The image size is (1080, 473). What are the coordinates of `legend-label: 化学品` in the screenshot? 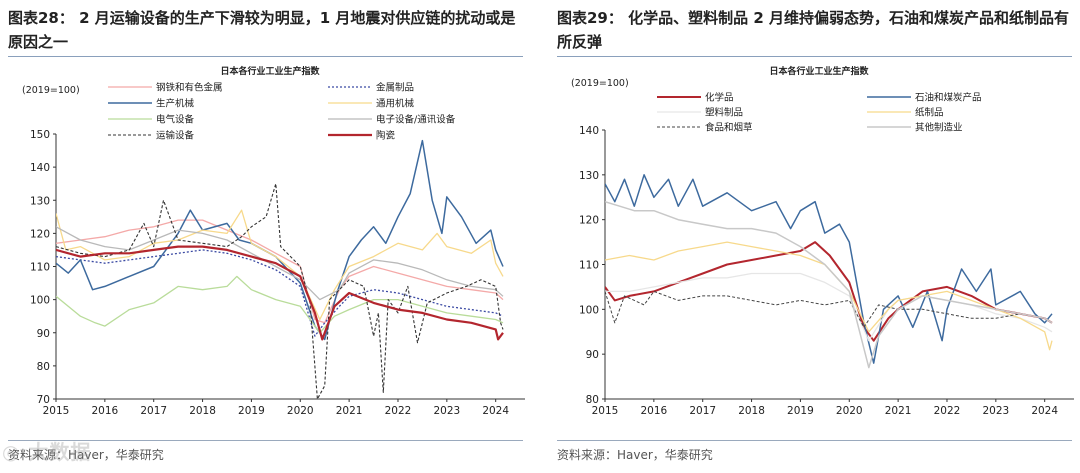 It's located at (719, 98).